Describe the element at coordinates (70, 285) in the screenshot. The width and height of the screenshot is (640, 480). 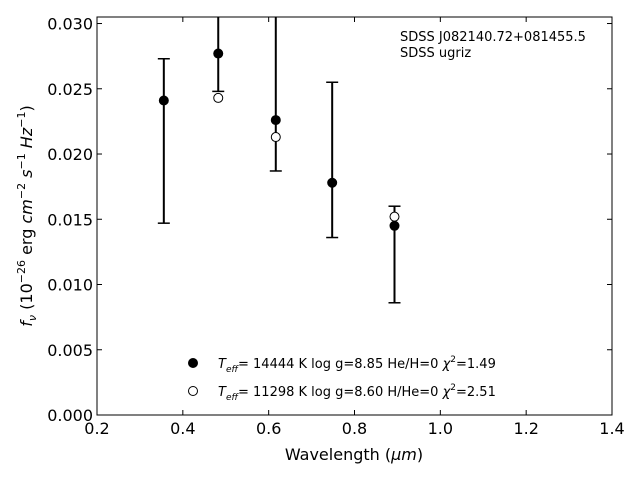
I see `y-tick-label: 0.010` at that location.